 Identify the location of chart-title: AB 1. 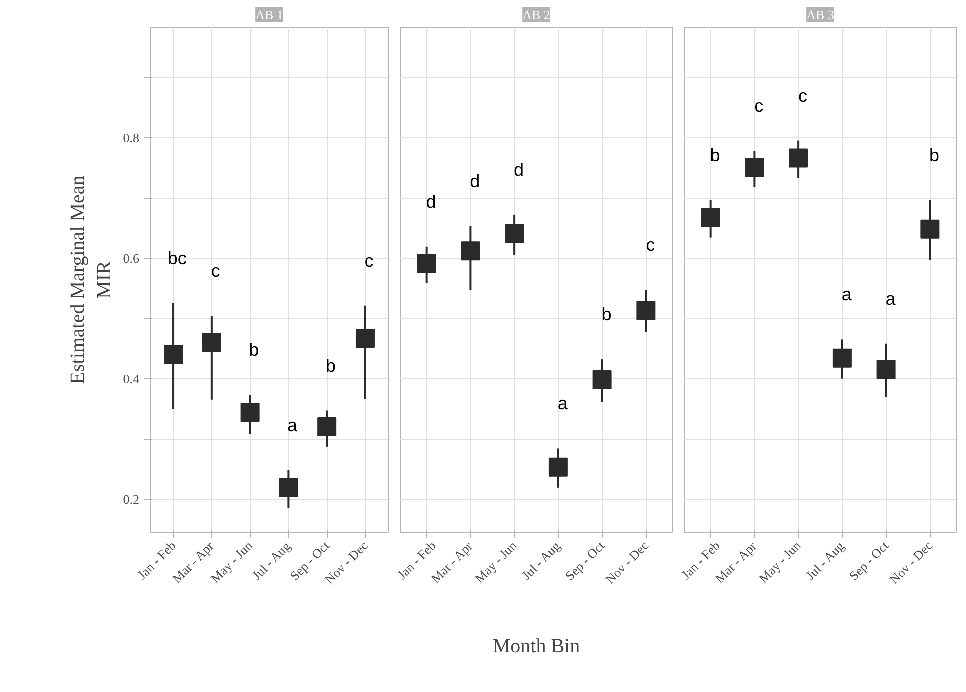
(270, 15).